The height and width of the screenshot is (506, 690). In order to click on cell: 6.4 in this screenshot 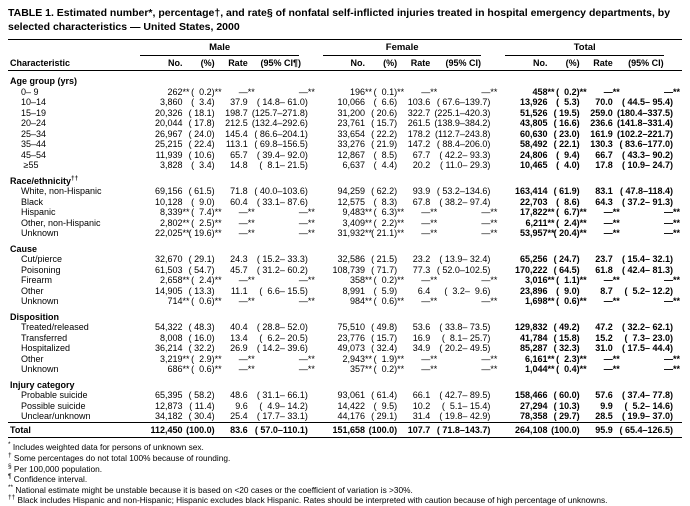, I will do `click(424, 290)`.